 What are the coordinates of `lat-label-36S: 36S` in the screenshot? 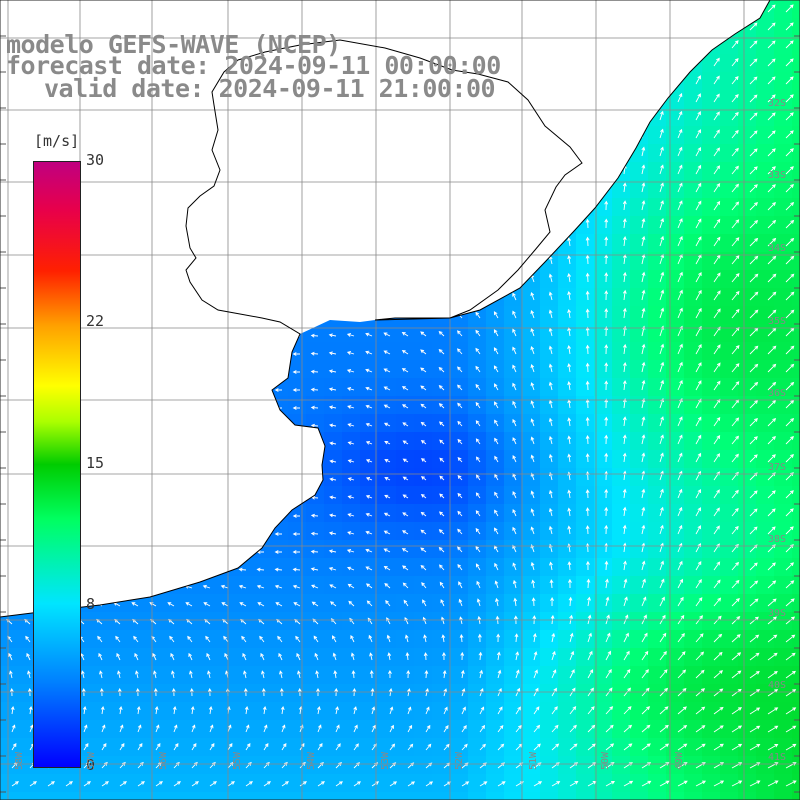 It's located at (777, 393).